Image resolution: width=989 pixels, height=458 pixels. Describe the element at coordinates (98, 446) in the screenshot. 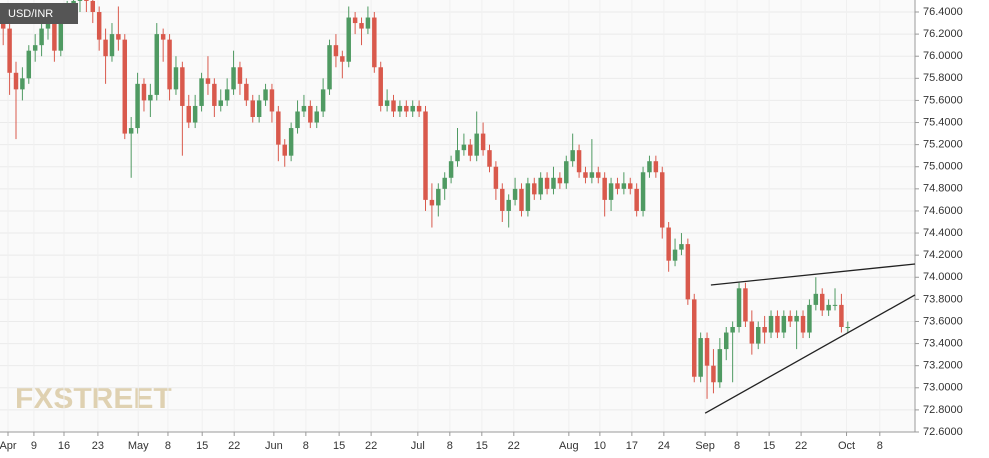

I see `x-tick-label: 23` at that location.